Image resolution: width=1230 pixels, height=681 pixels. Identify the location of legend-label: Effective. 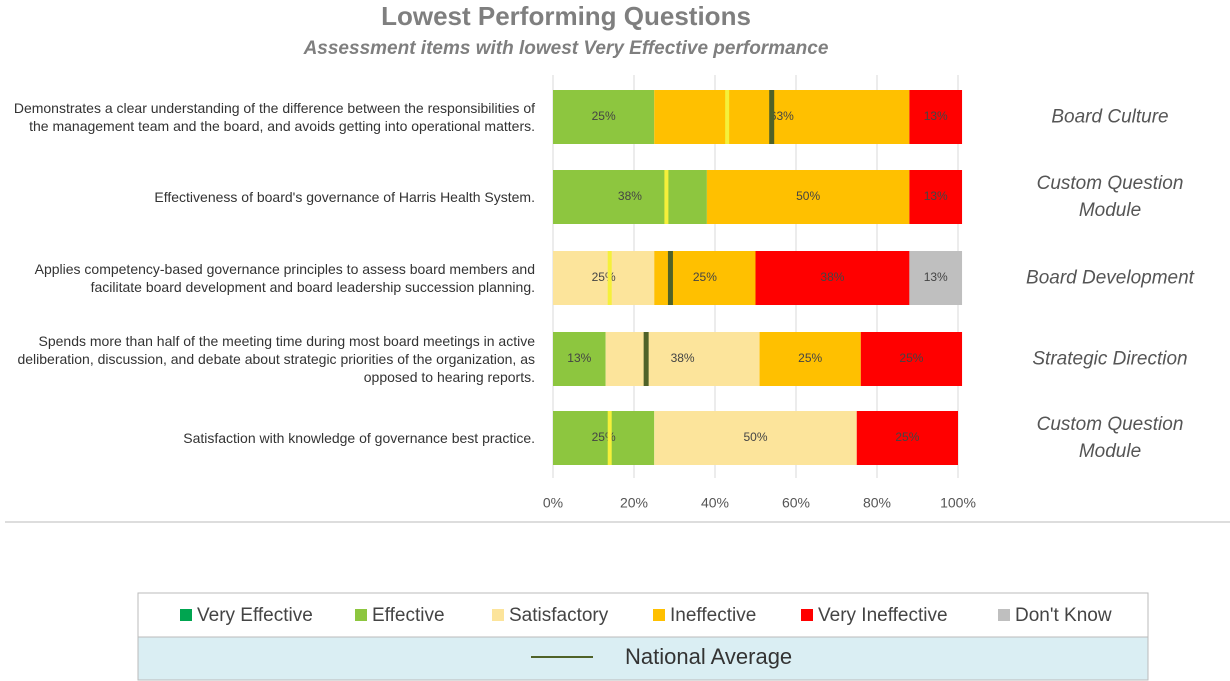
(408, 615).